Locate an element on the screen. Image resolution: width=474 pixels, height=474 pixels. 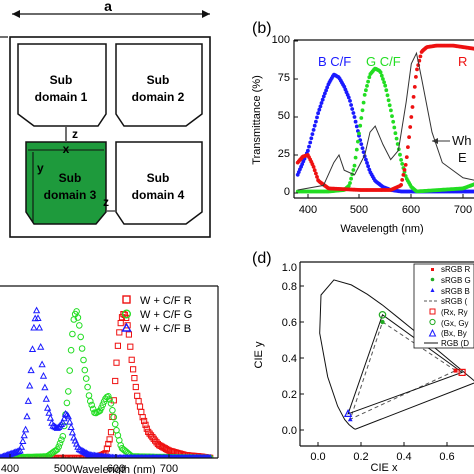
legend-label-g: W + C/F G is located at coordinates (166, 315).